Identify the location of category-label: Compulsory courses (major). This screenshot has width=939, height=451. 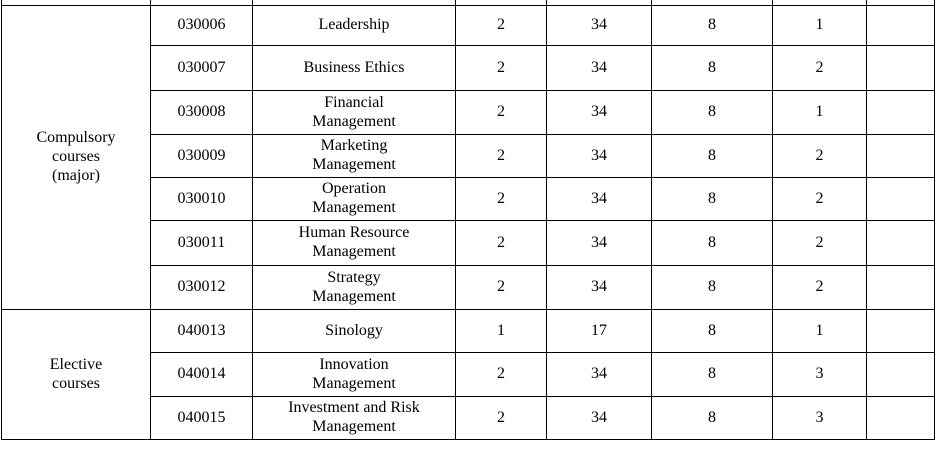
(76, 156).